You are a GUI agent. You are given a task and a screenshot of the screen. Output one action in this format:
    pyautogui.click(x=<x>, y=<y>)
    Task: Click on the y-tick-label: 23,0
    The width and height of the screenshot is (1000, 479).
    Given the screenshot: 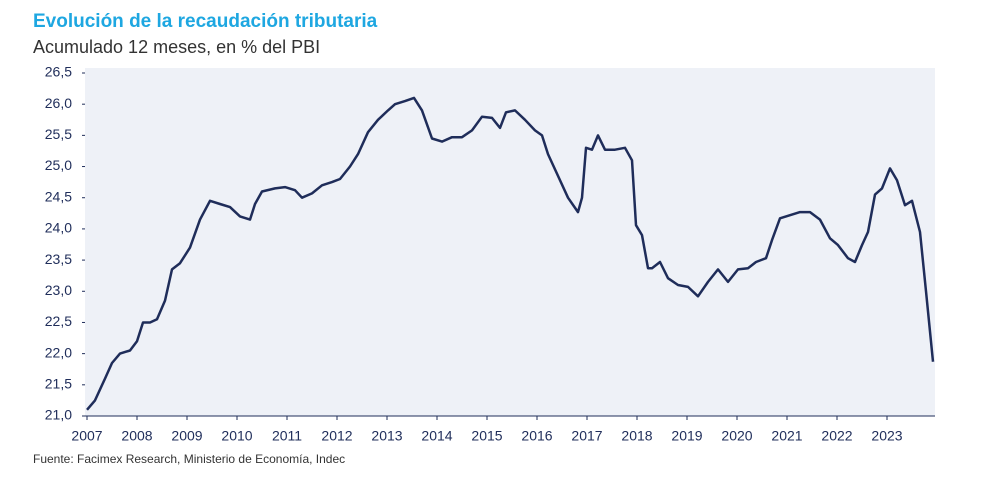 What is the action you would take?
    pyautogui.click(x=58, y=290)
    